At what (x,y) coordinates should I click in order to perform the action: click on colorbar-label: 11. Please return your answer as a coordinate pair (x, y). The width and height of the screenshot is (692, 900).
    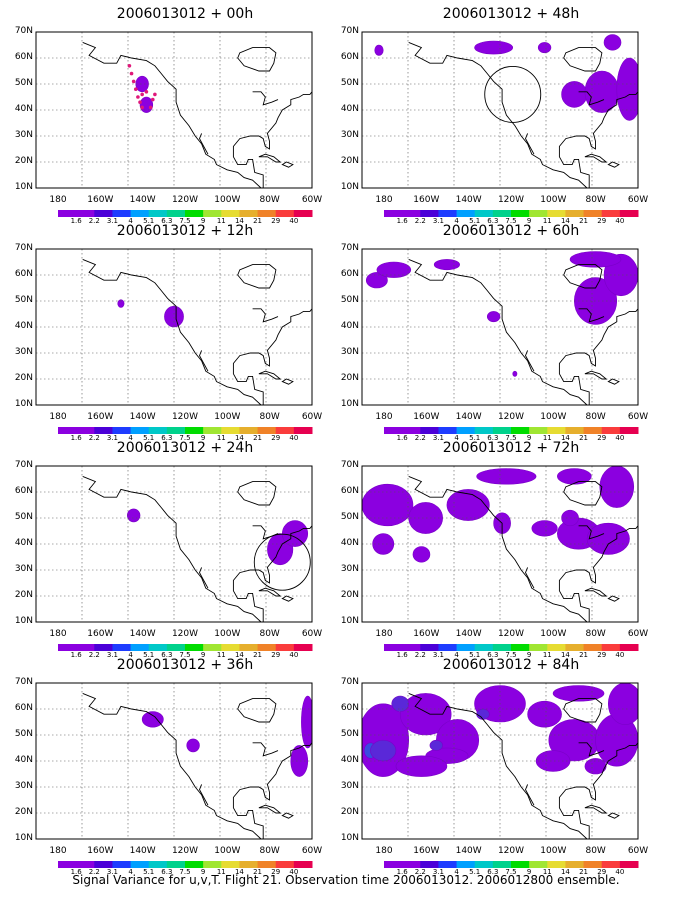
    Looking at the image, I should click on (547, 872).